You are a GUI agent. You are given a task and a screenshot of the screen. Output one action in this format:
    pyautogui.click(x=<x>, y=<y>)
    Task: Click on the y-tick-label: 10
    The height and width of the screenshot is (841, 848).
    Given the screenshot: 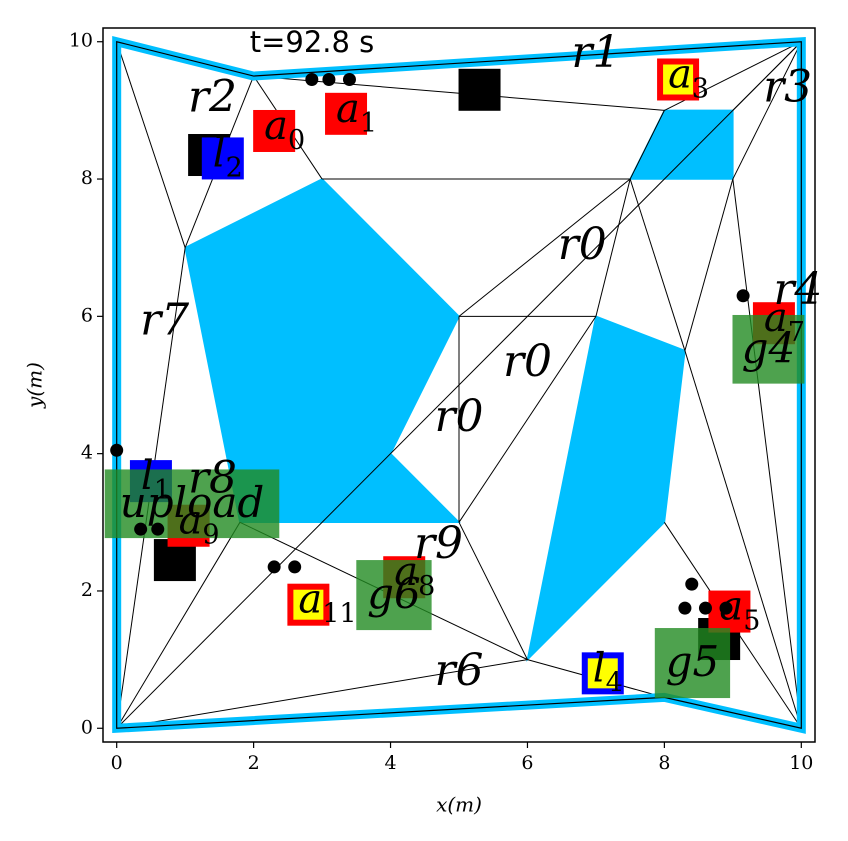 What is the action you would take?
    pyautogui.click(x=81, y=41)
    